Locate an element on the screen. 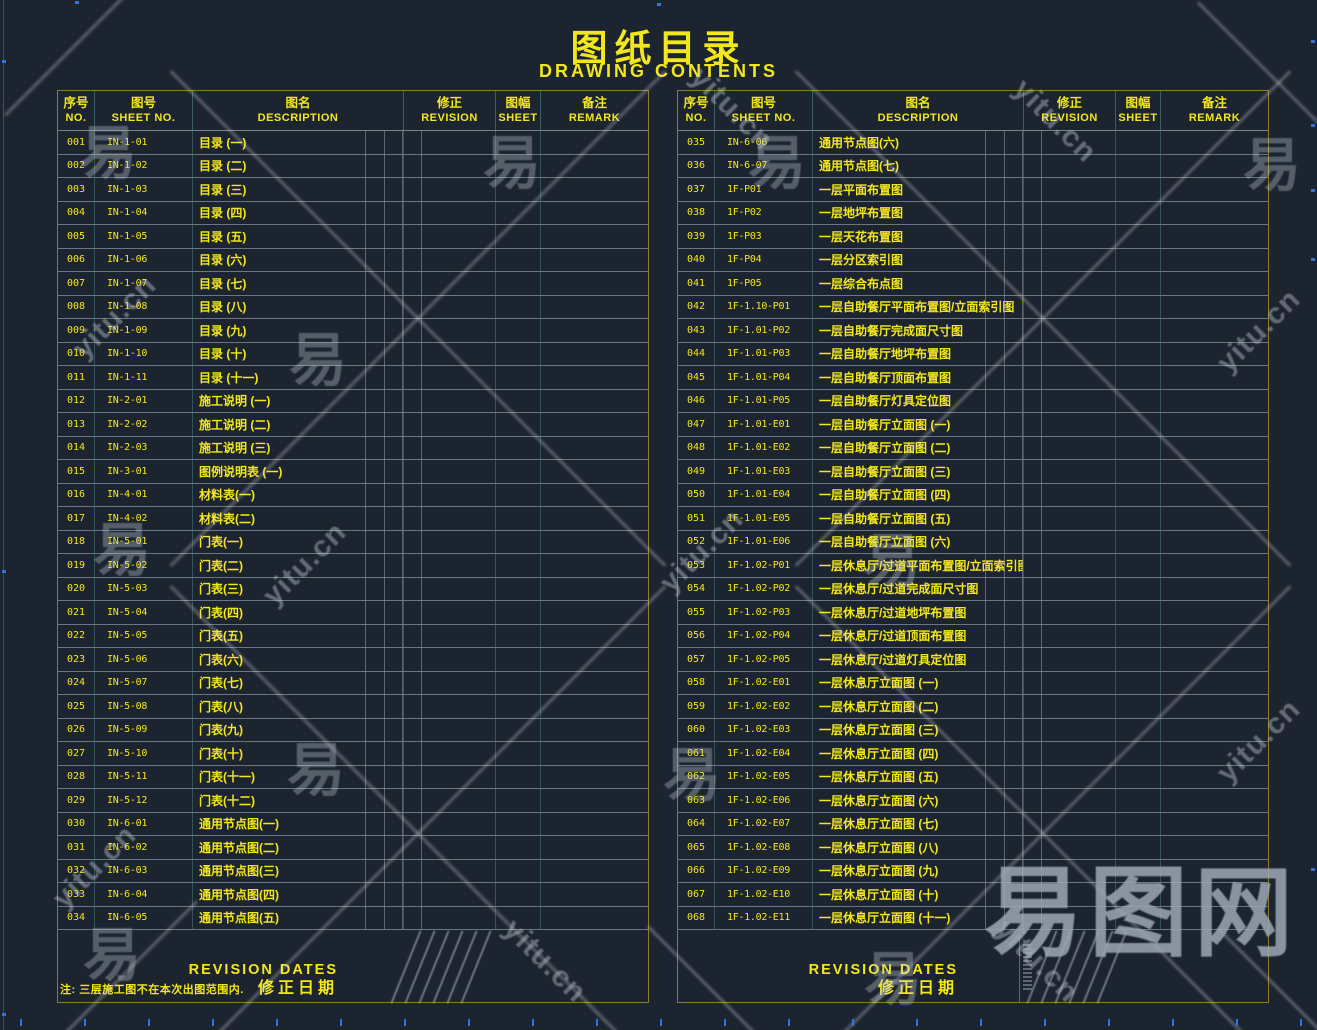  row-description-cell: 一层平面布置图 is located at coordinates (918, 189).